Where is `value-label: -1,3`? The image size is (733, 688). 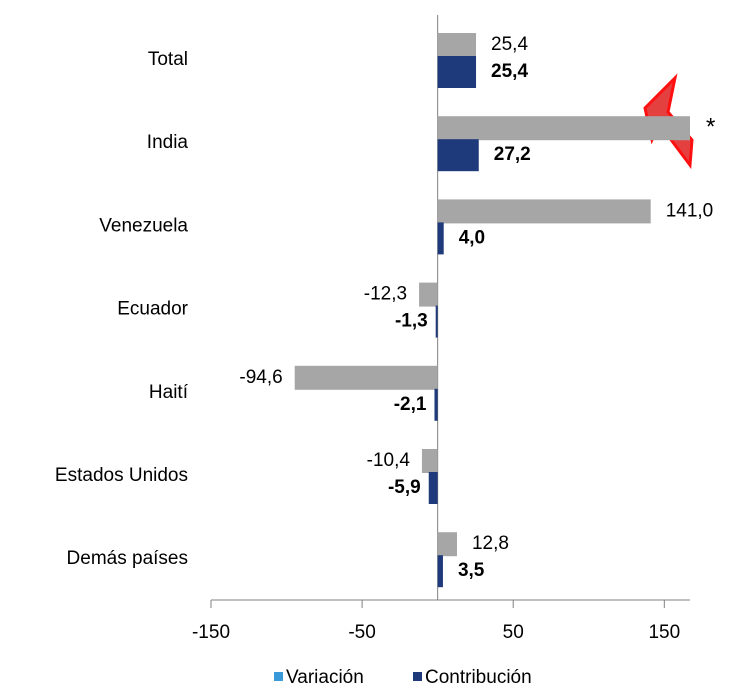 value-label: -1,3 is located at coordinates (411, 321).